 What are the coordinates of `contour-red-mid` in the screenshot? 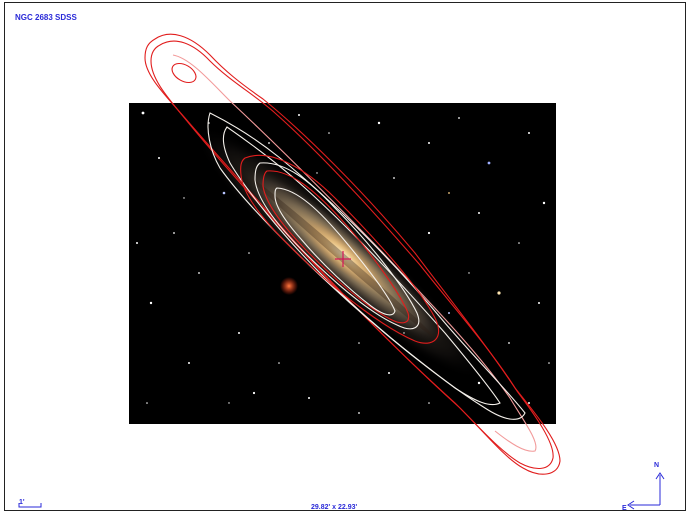 It's located at (340, 249).